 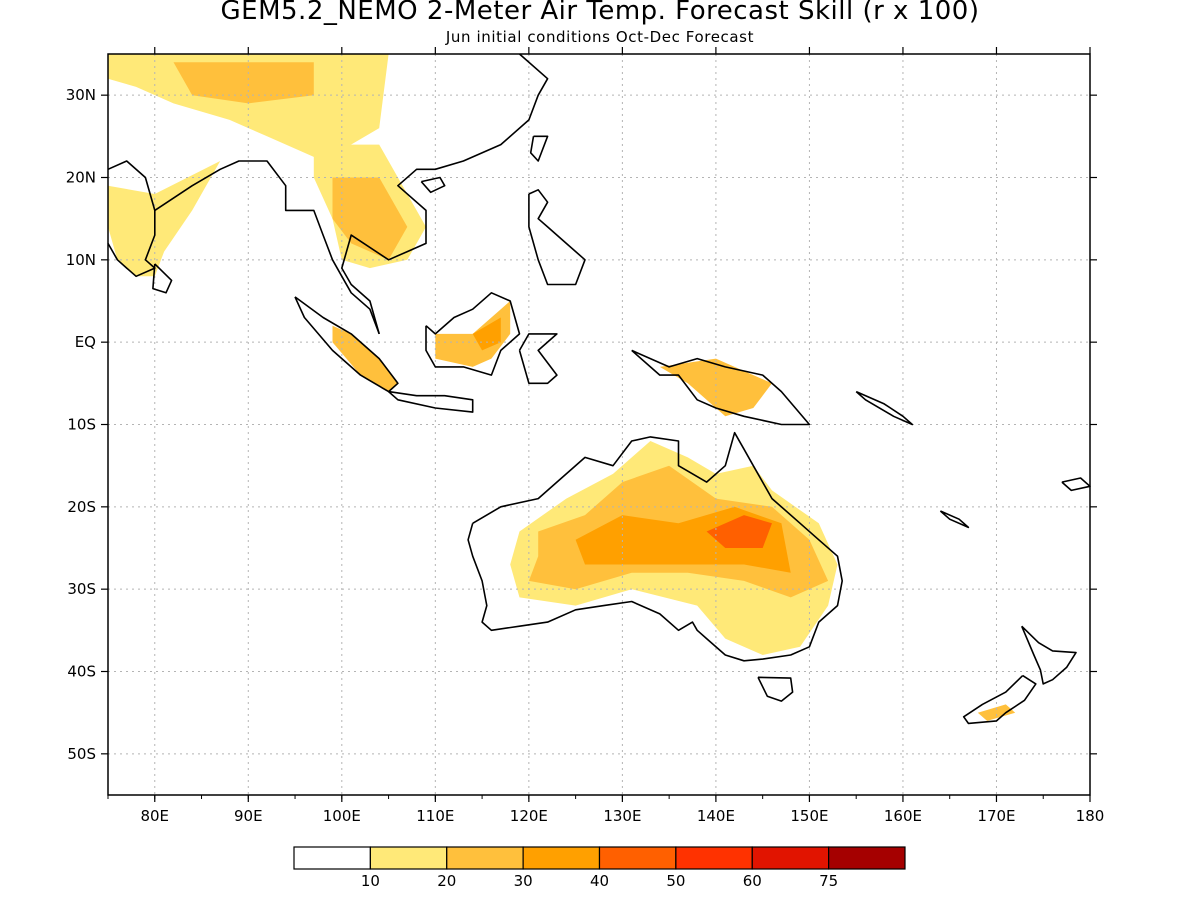 What do you see at coordinates (248, 816) in the screenshot?
I see `x-tick-label: 90E` at bounding box center [248, 816].